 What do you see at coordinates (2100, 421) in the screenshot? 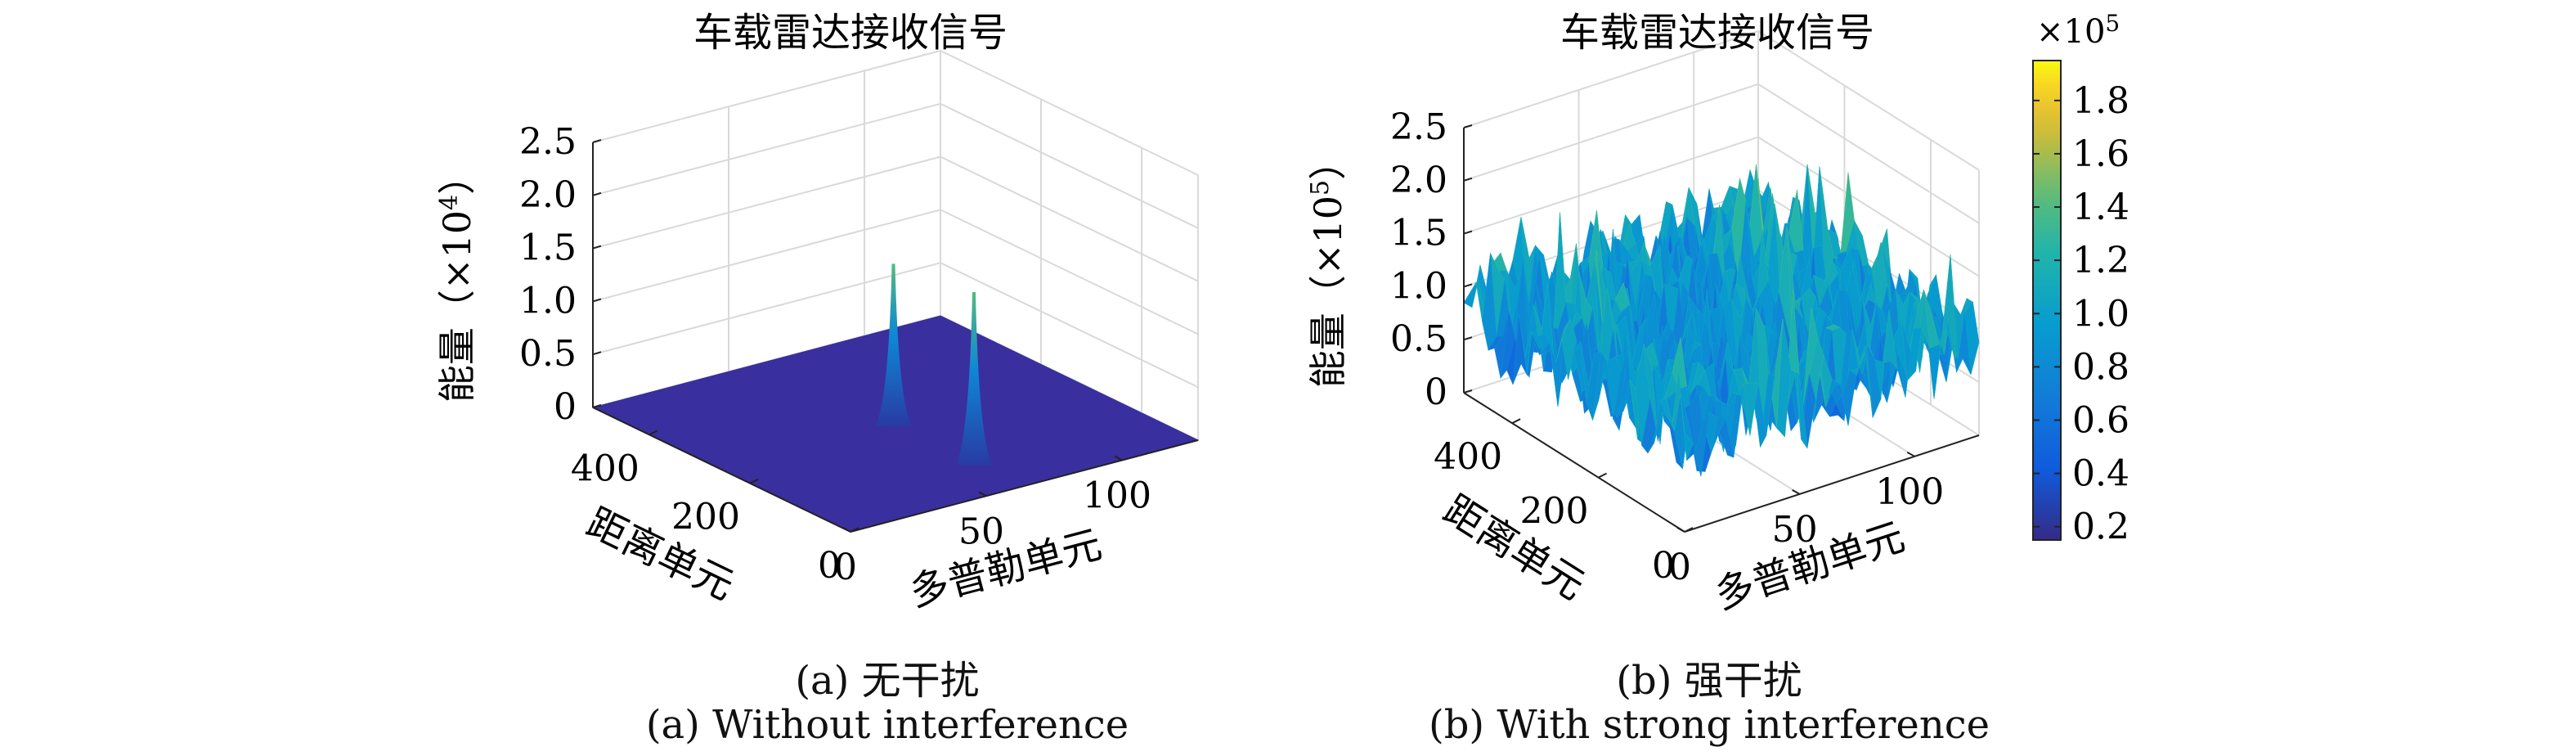
I see `colorbar-tick-label: 0.6` at bounding box center [2100, 421].